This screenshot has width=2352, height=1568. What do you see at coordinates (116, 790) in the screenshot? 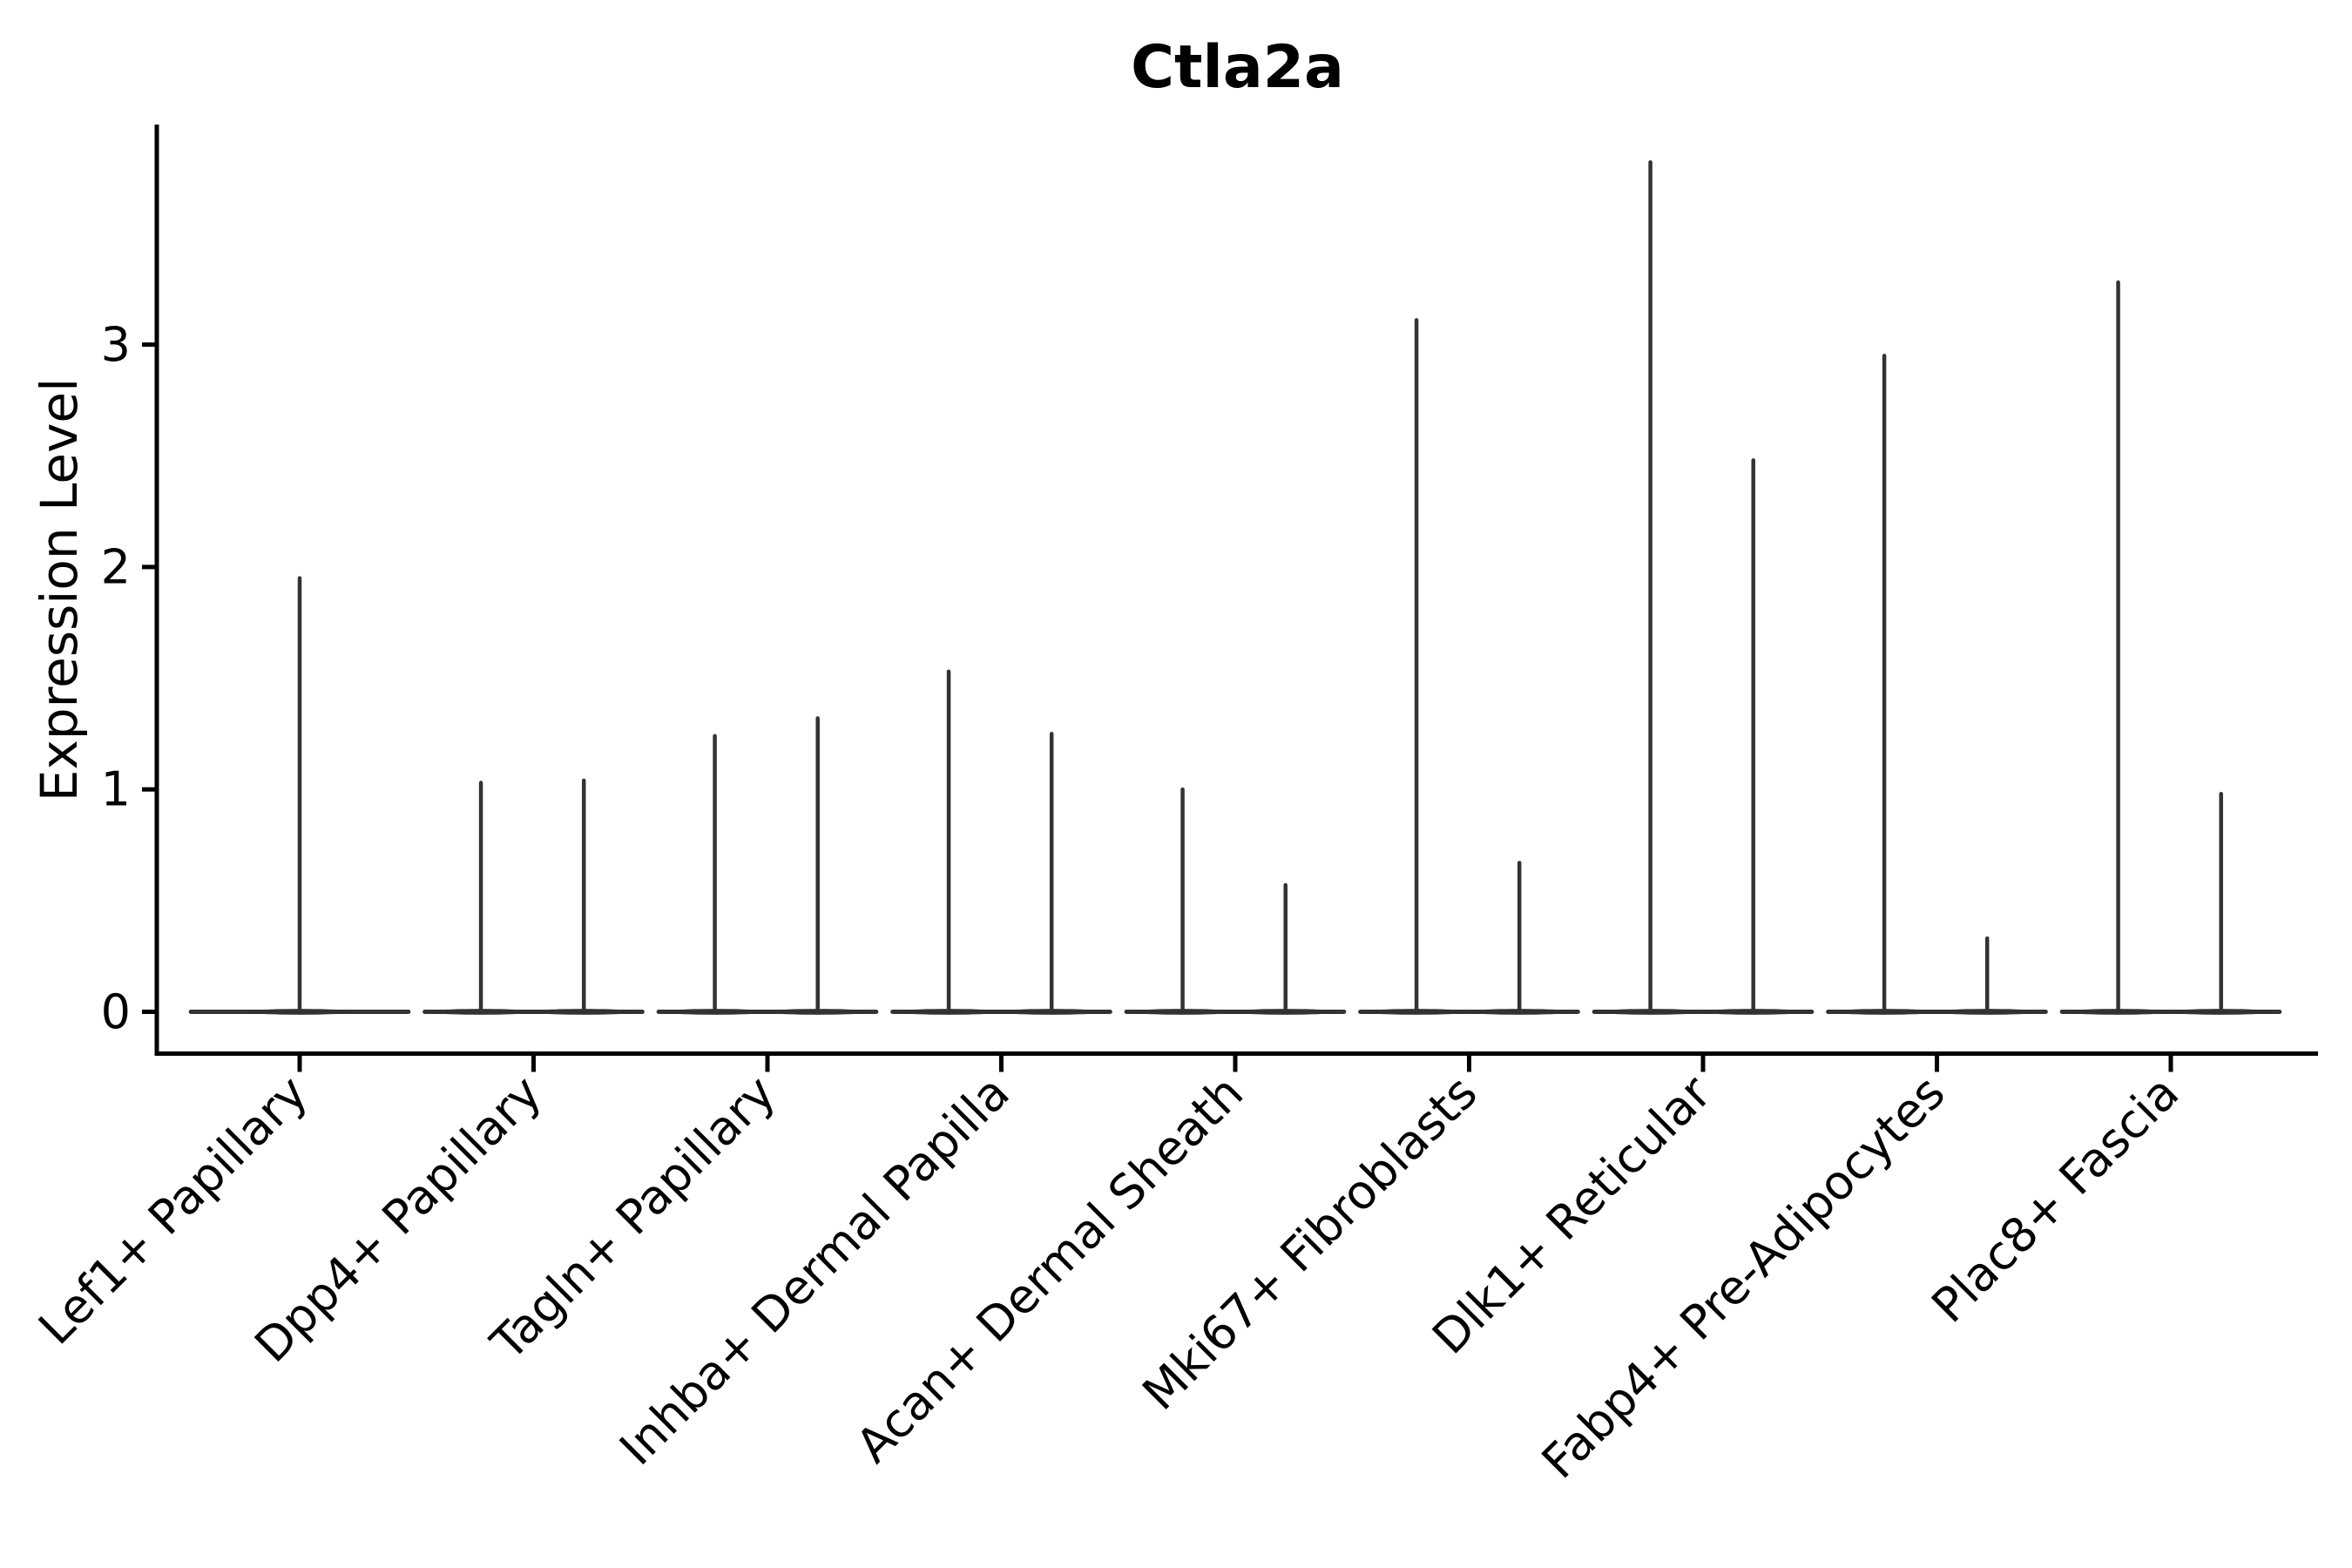
I see `y-tick-label: 1` at bounding box center [116, 790].